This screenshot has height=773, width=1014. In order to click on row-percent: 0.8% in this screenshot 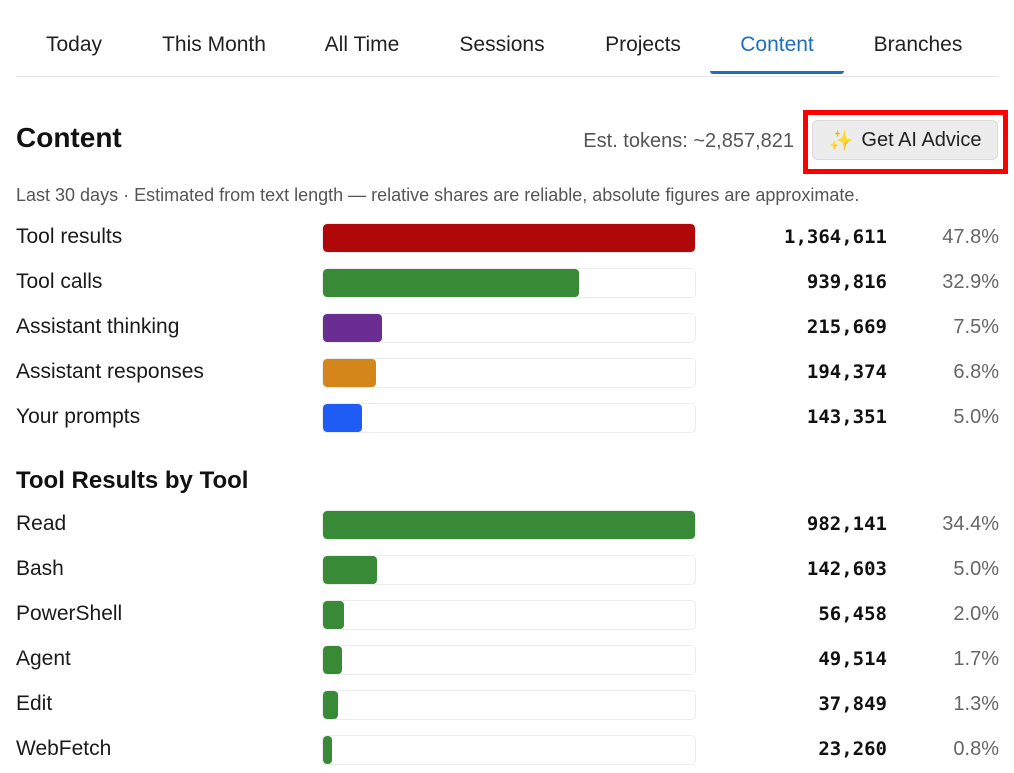, I will do `click(976, 749)`.